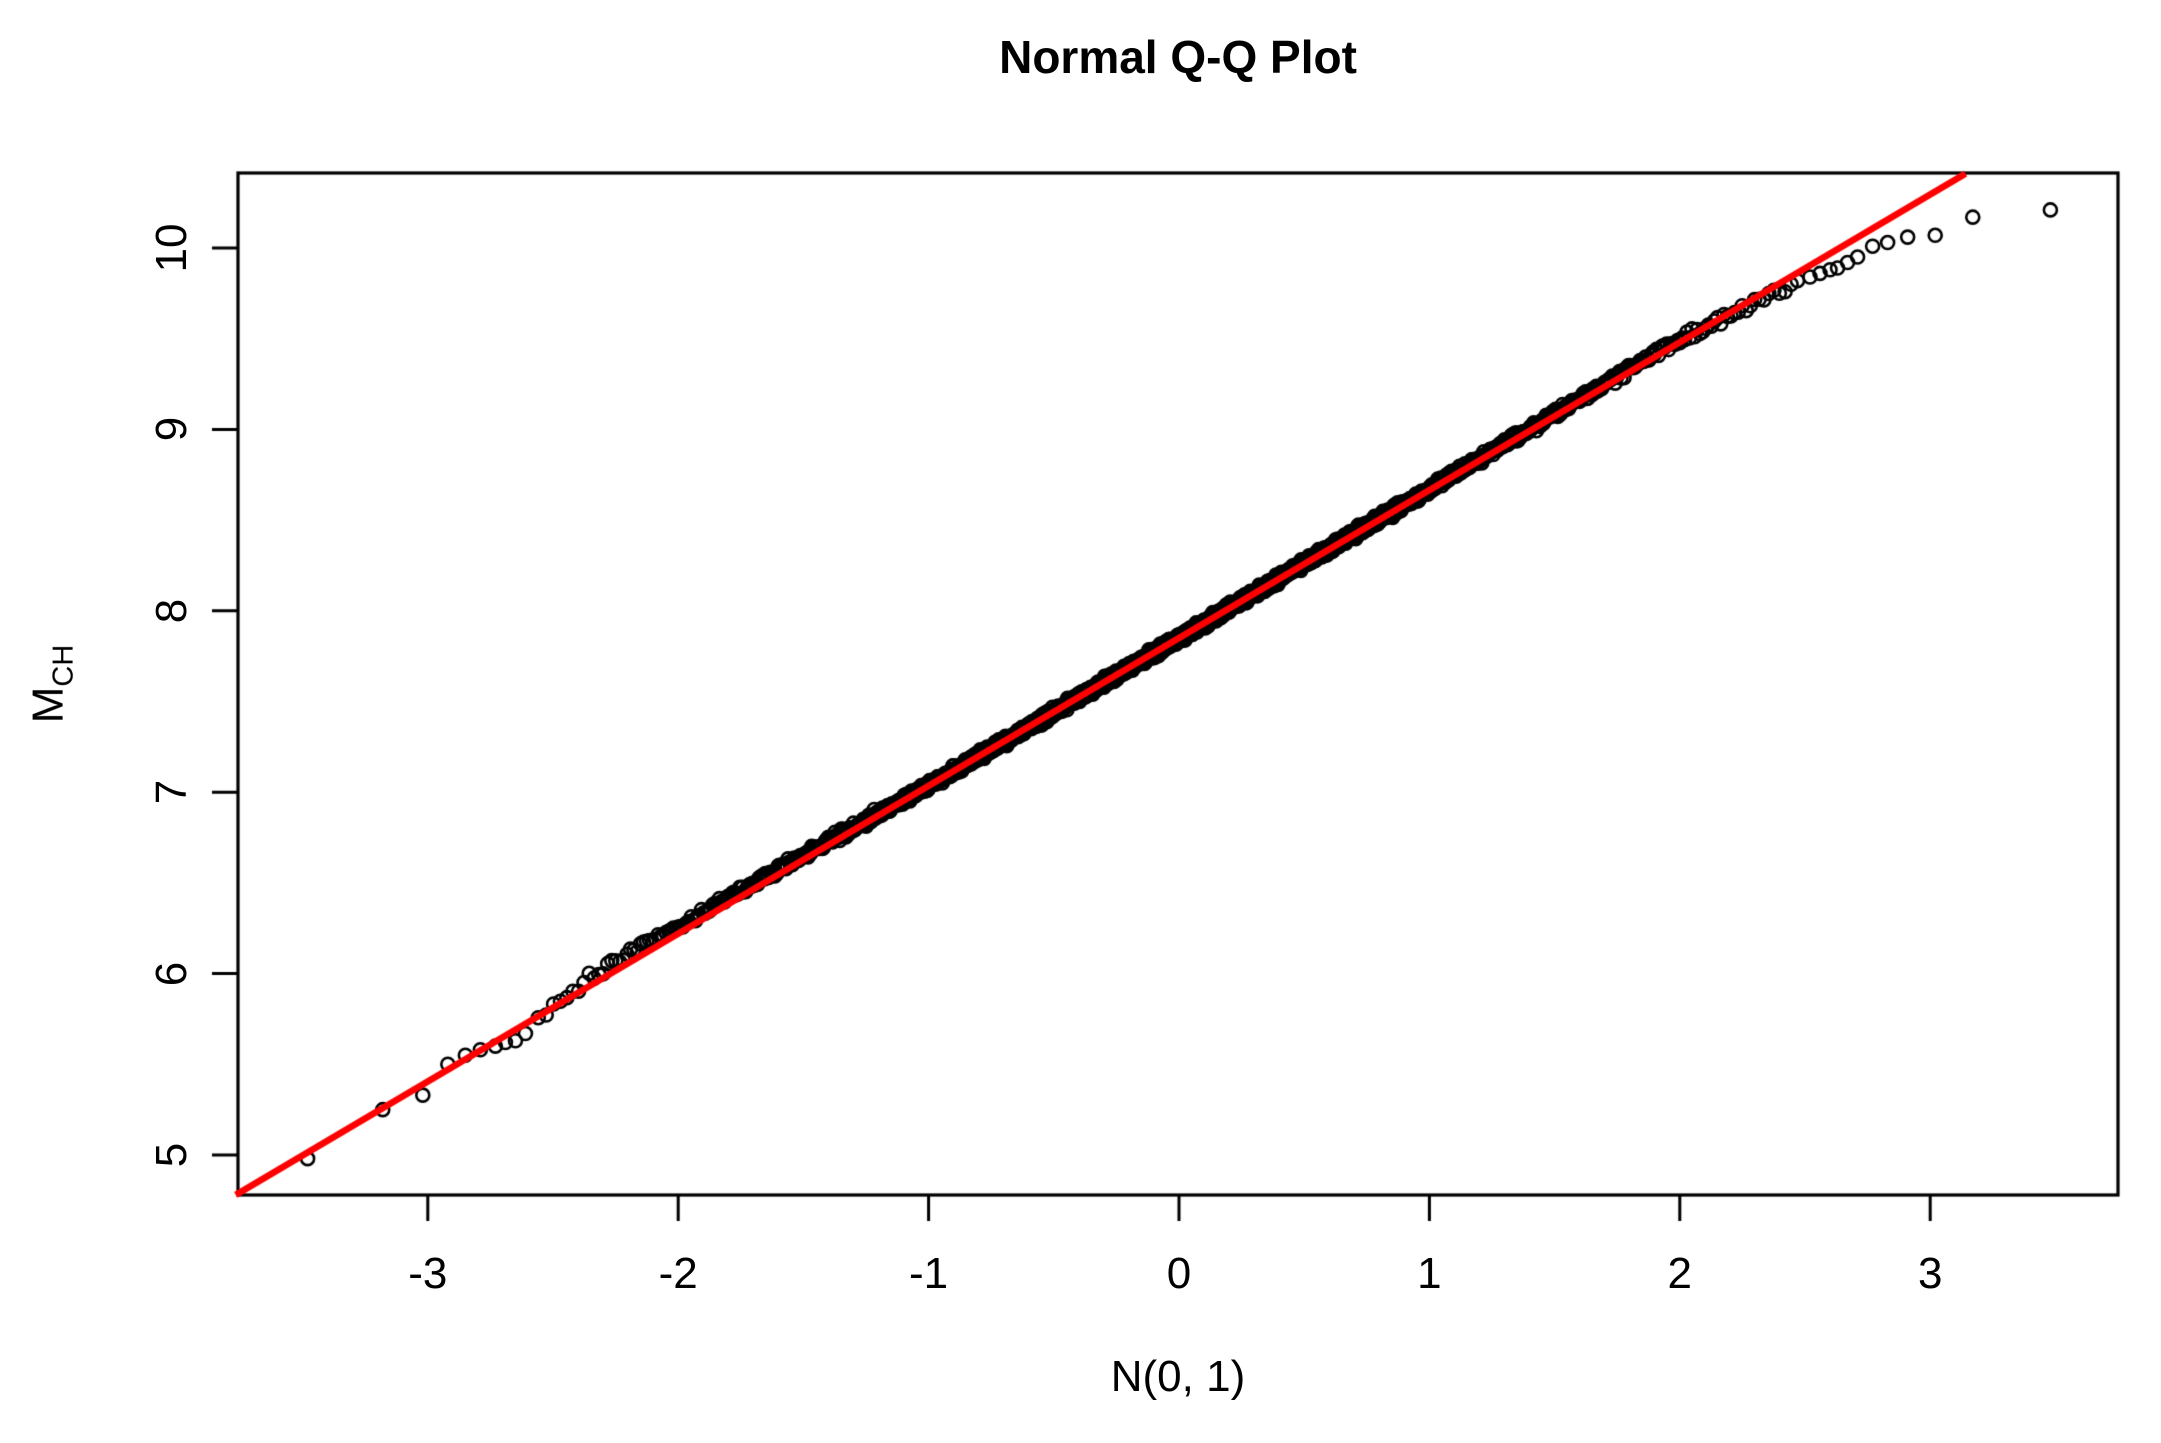 This screenshot has height=1443, width=2161. Describe the element at coordinates (1179, 1273) in the screenshot. I see `x-tick-label-0: 0` at that location.